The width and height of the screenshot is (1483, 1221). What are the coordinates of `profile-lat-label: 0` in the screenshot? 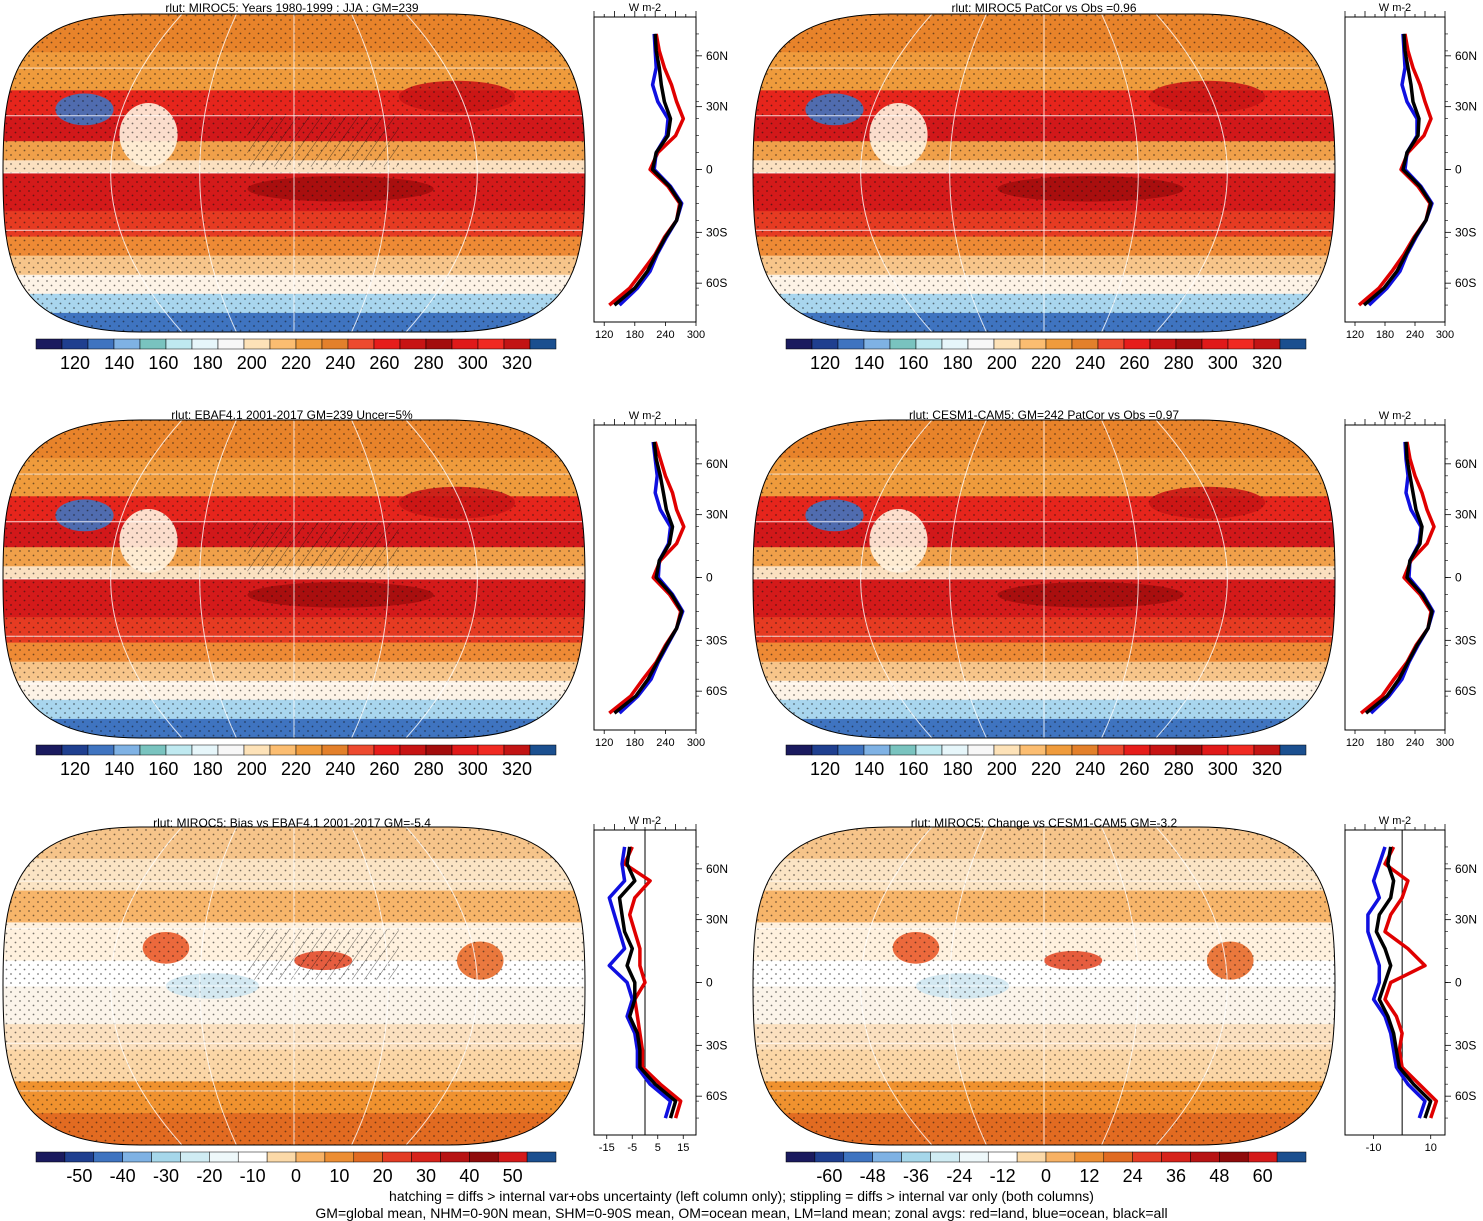 It's located at (1458, 578).